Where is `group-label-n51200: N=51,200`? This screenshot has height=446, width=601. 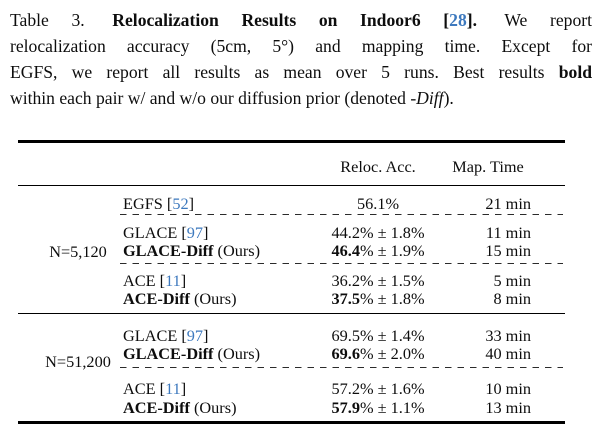 group-label-n51200: N=51,200 is located at coordinates (78, 361).